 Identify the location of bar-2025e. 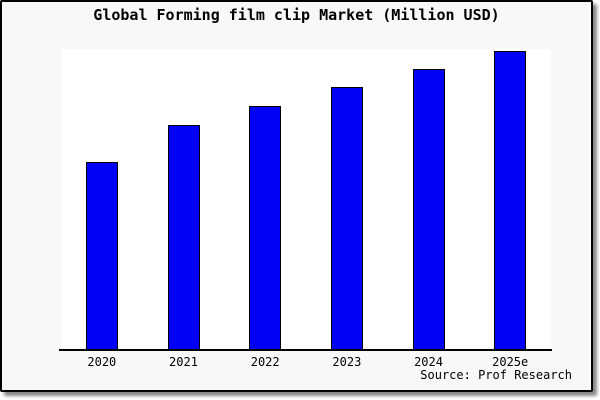
(510, 200).